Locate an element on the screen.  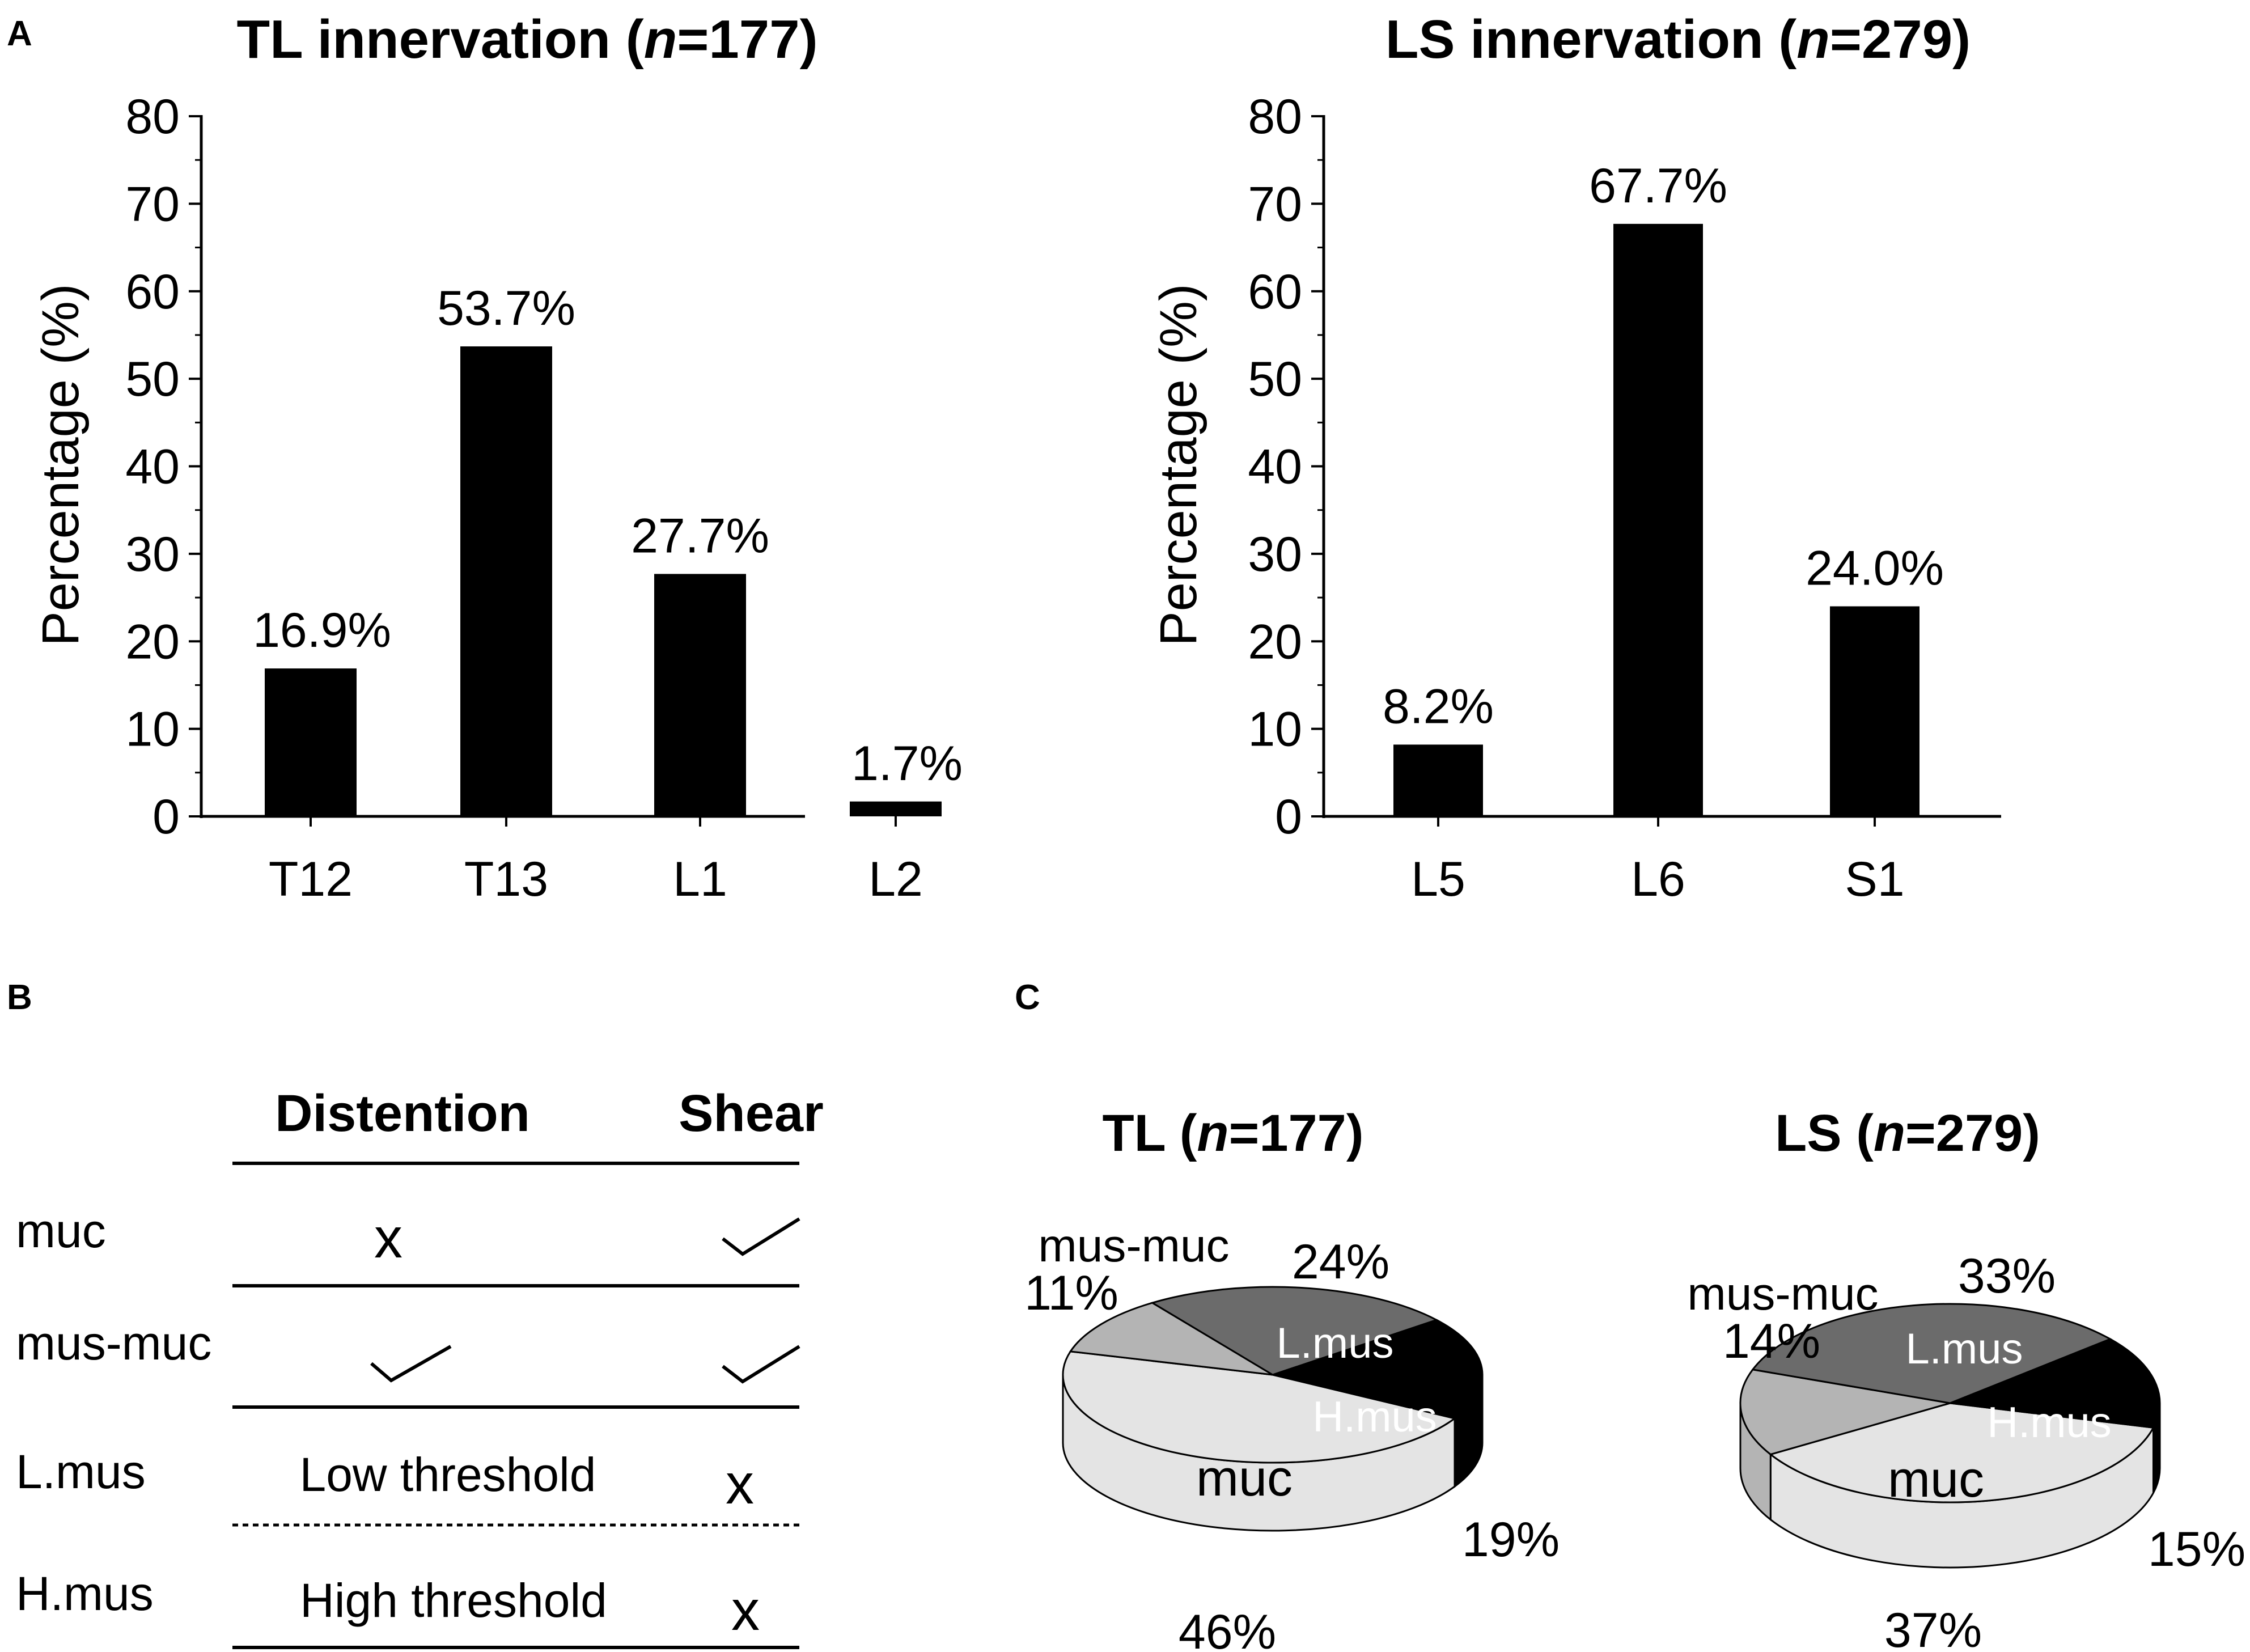
mus-muc-distention-check-icon is located at coordinates (411, 1364).